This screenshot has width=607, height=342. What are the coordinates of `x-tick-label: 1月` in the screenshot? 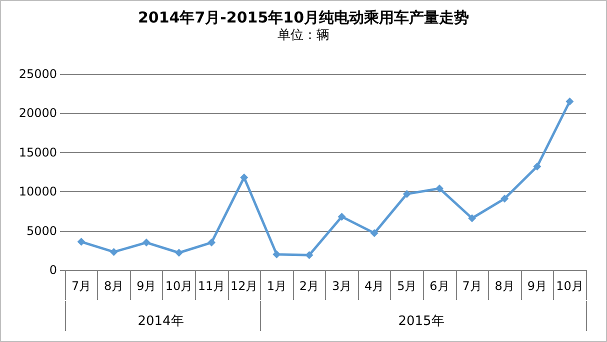 It's located at (276, 286).